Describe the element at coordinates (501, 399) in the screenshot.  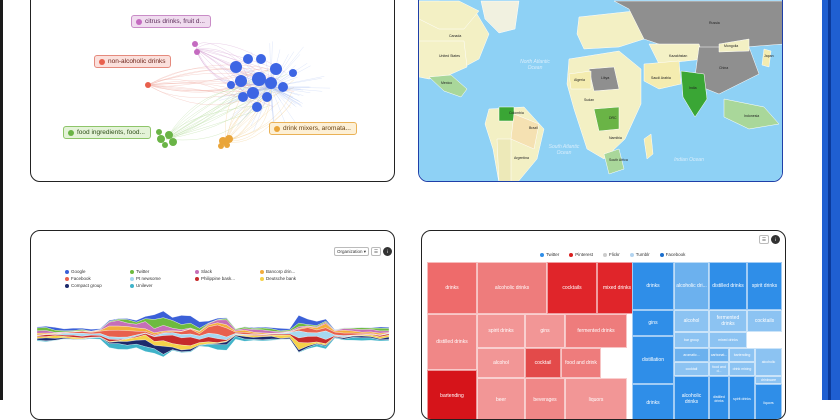
I see `treemap-cell: beer` at that location.